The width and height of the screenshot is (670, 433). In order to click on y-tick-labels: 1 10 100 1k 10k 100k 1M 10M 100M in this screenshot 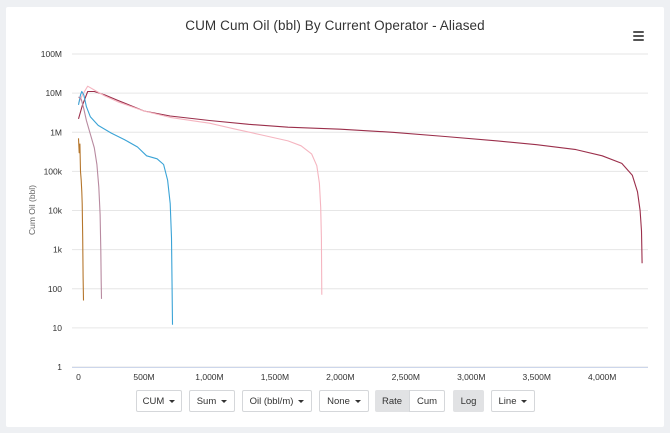, I will do `click(52, 210)`.